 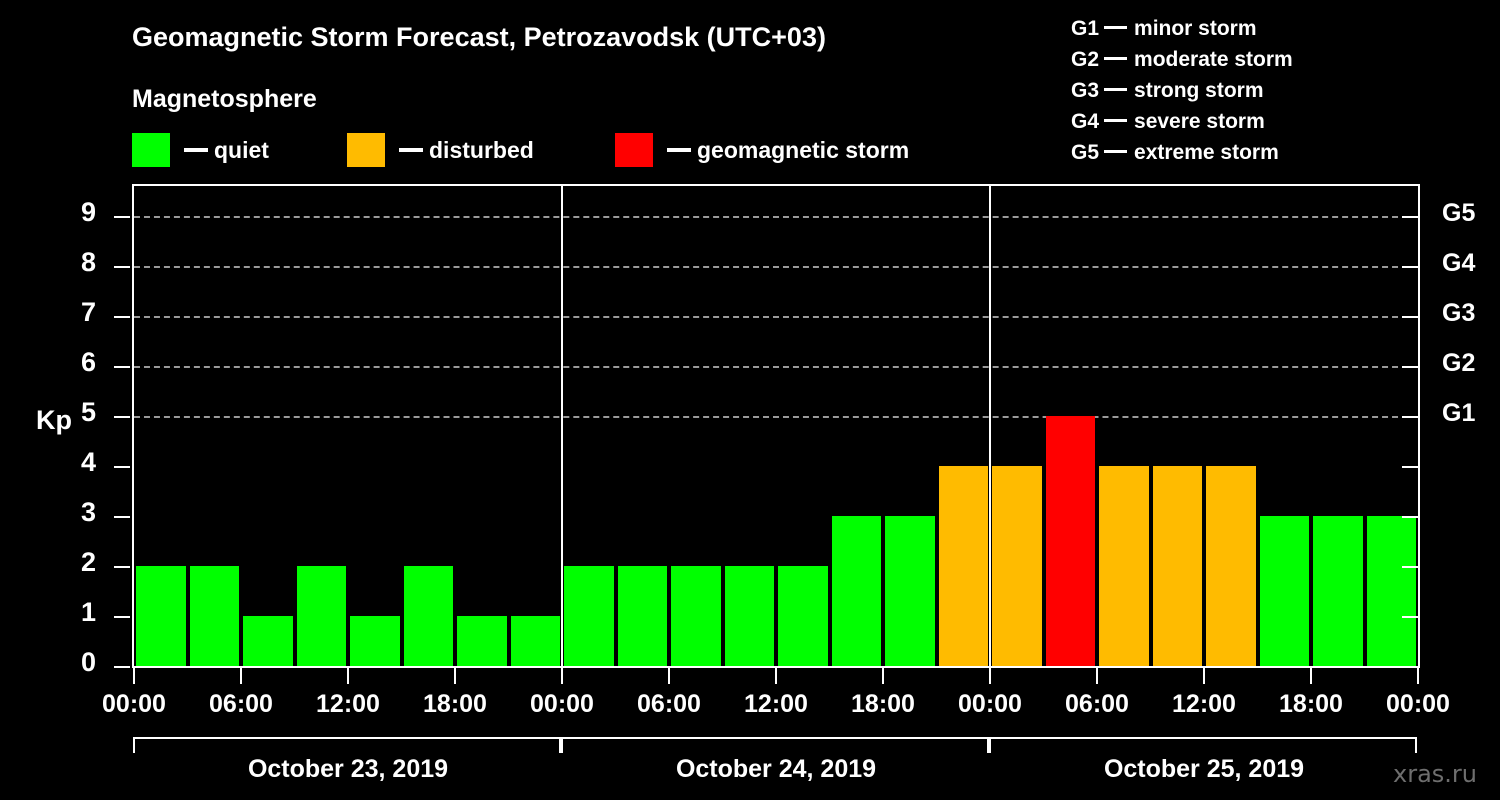 I want to click on y-tick-label: 9, so click(x=88, y=212).